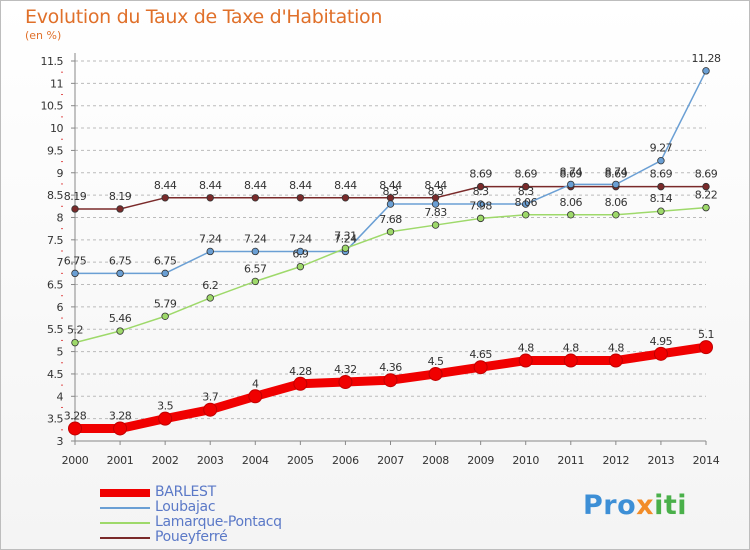  What do you see at coordinates (706, 195) in the screenshot?
I see `data-label-lamarque: 8.22` at bounding box center [706, 195].